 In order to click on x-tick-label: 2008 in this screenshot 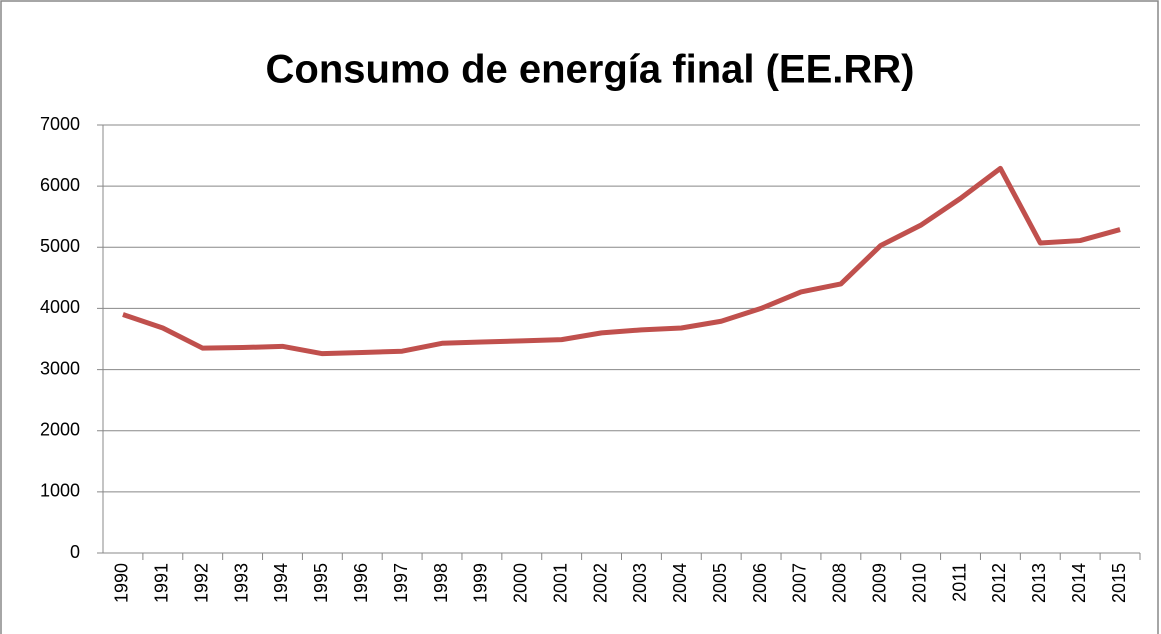, I will do `click(840, 583)`.